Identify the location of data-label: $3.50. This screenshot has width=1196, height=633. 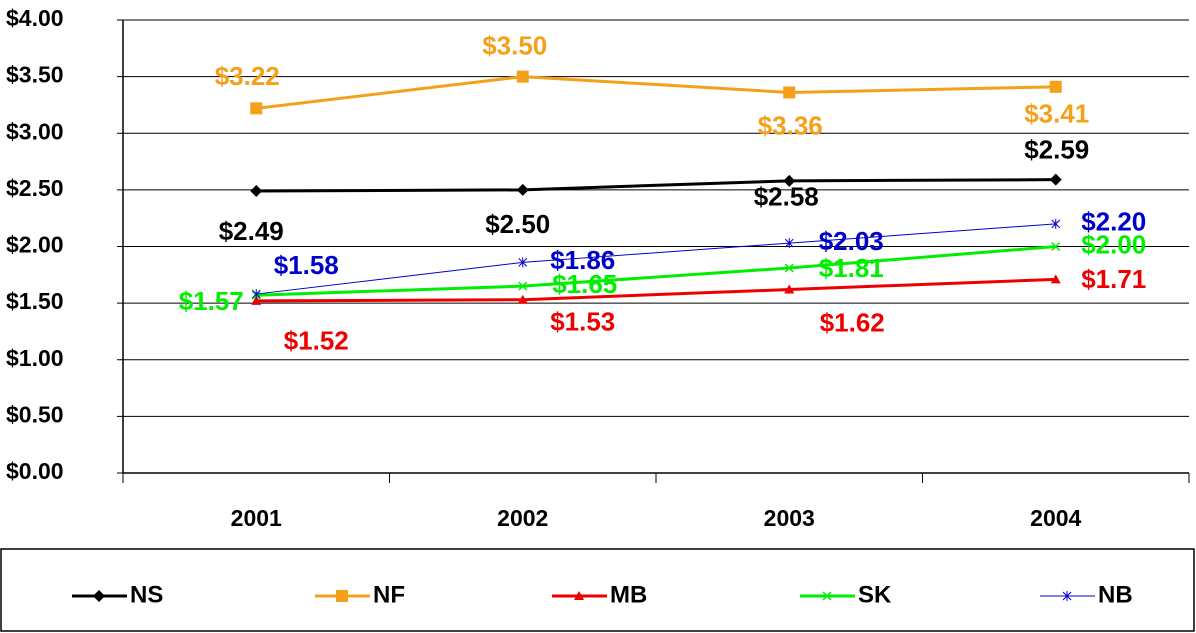
(514, 46).